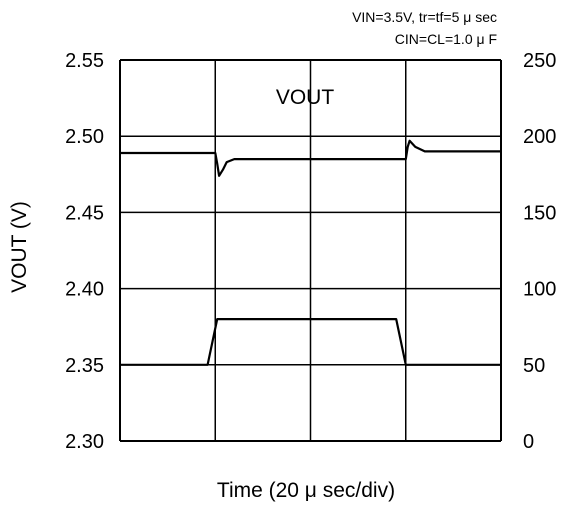 The image size is (572, 506). I want to click on x-axis-label: Time (20 μ sec/div), so click(306, 490).